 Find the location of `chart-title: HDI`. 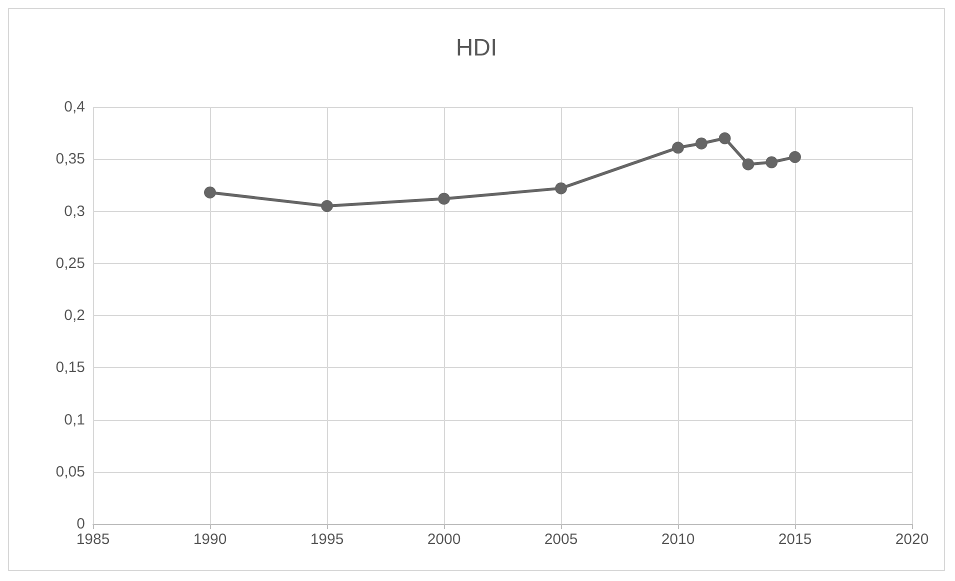

chart-title: HDI is located at coordinates (477, 48).